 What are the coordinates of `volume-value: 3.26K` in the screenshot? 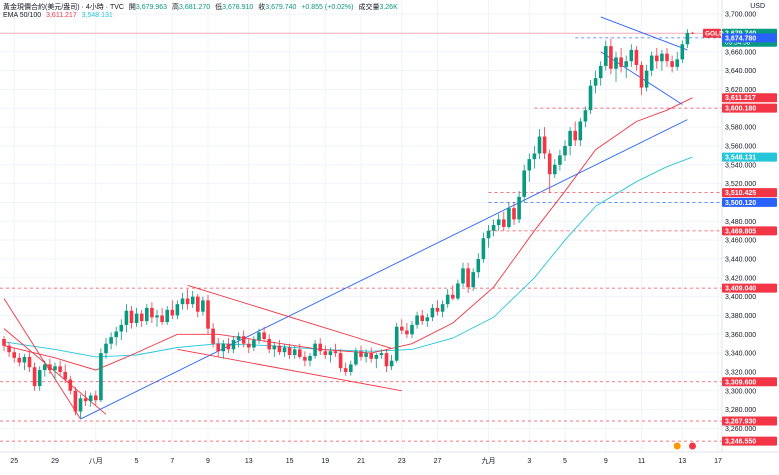 It's located at (388, 7).